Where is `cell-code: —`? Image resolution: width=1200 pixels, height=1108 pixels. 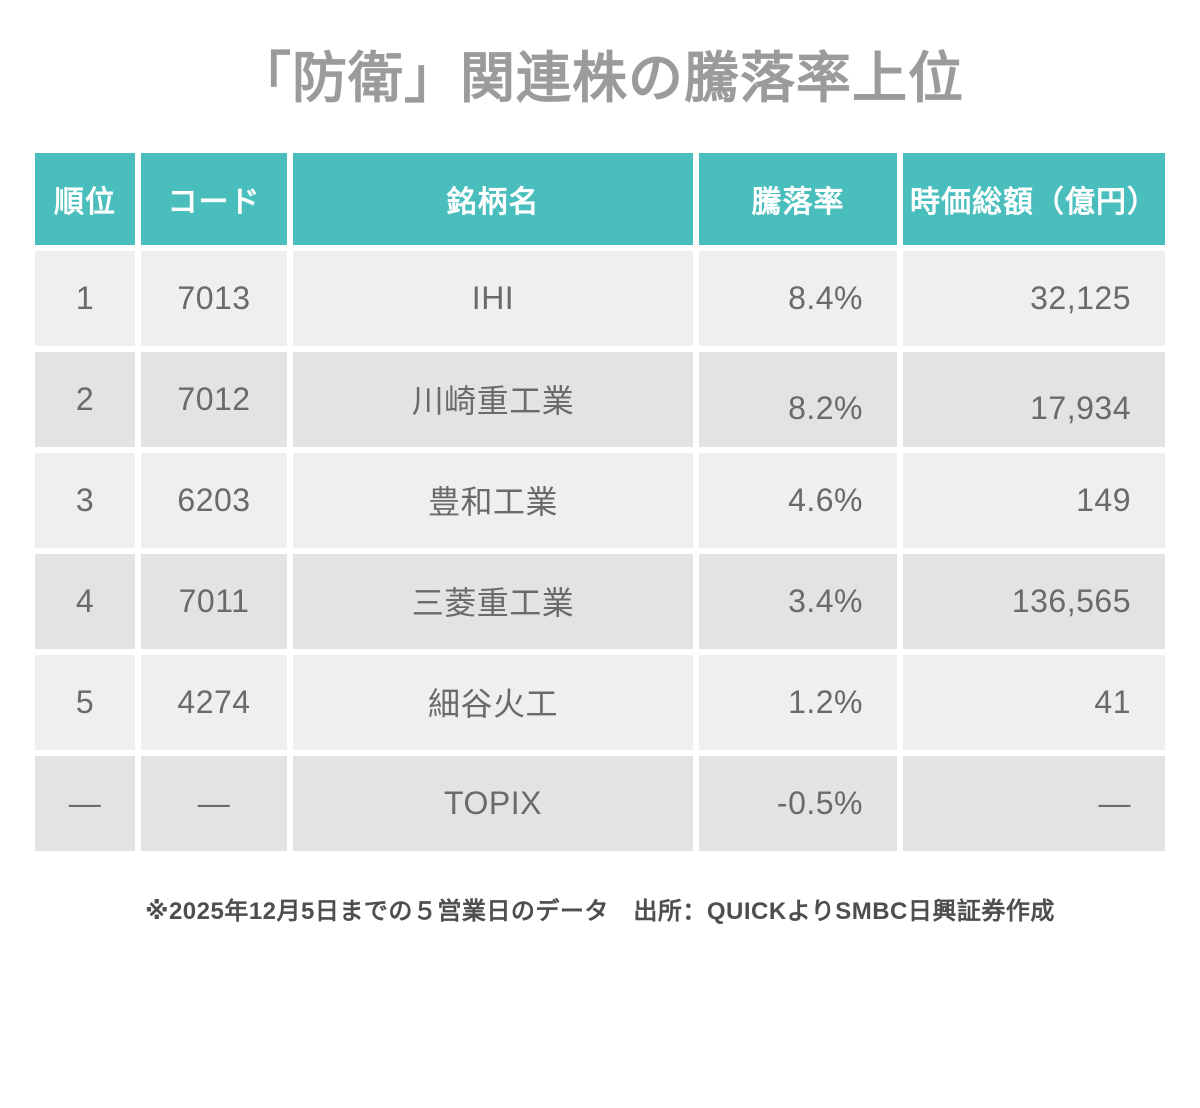
cell-code: — is located at coordinates (214, 803).